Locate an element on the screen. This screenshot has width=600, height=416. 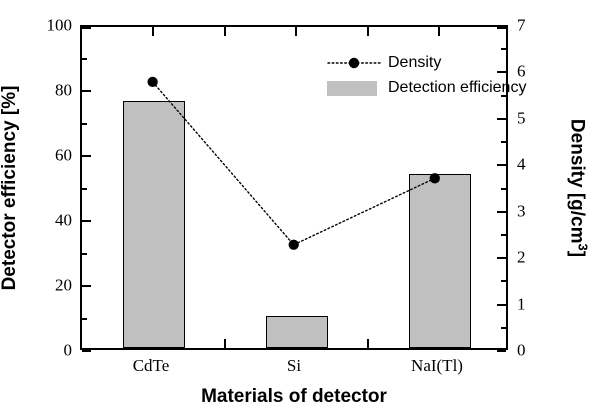
legend-key-efficiency-swatch is located at coordinates (354, 88).